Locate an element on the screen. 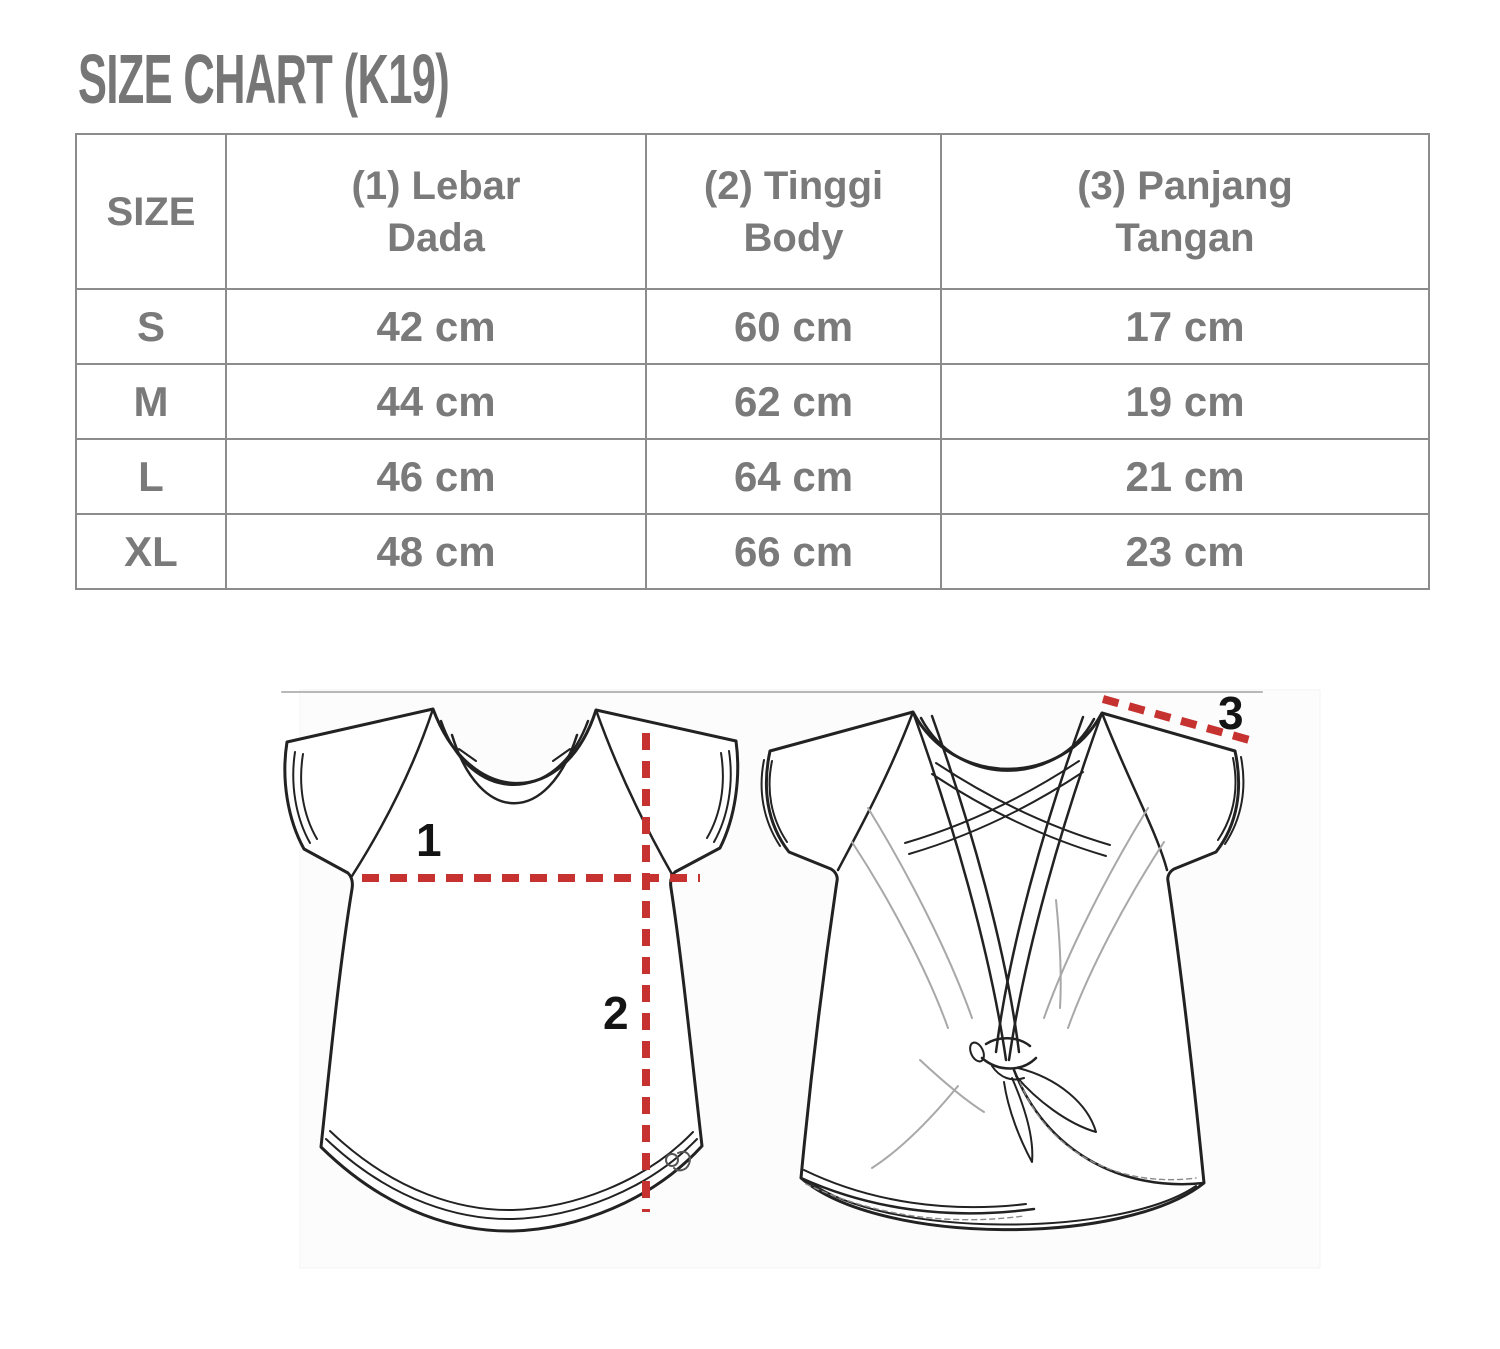 The height and width of the screenshot is (1349, 1500). panjang-tangan-cell: 17 cm is located at coordinates (1185, 326).